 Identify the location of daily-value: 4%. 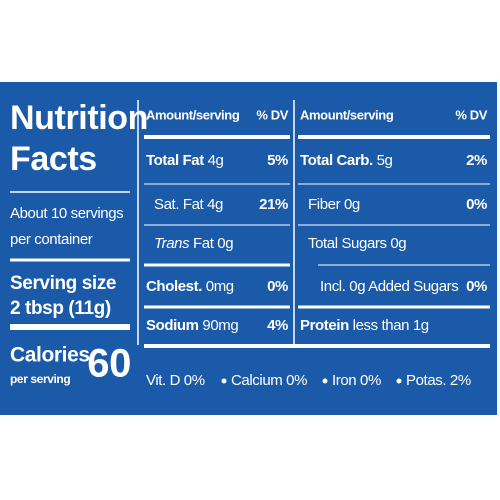
(277, 325).